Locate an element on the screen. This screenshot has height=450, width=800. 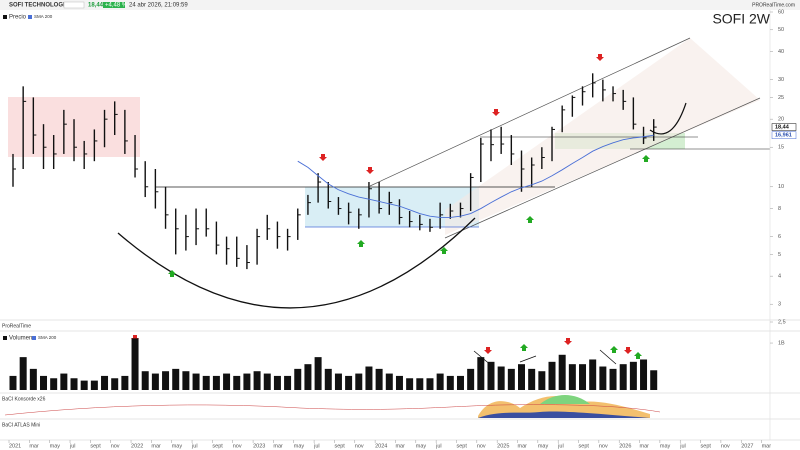
y-tick-label: 6 is located at coordinates (779, 237).